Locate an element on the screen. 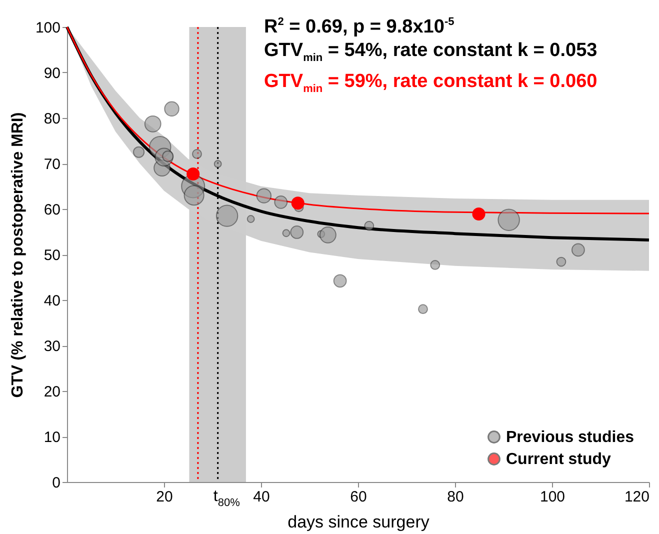 This screenshot has width=659, height=534. legend-label: Previous studies is located at coordinates (570, 437).